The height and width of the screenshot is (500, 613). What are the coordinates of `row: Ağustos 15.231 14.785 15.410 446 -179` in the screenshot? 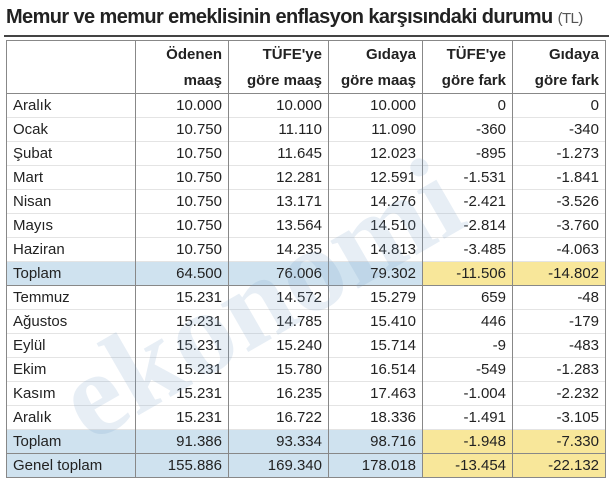 It's located at (306, 321).